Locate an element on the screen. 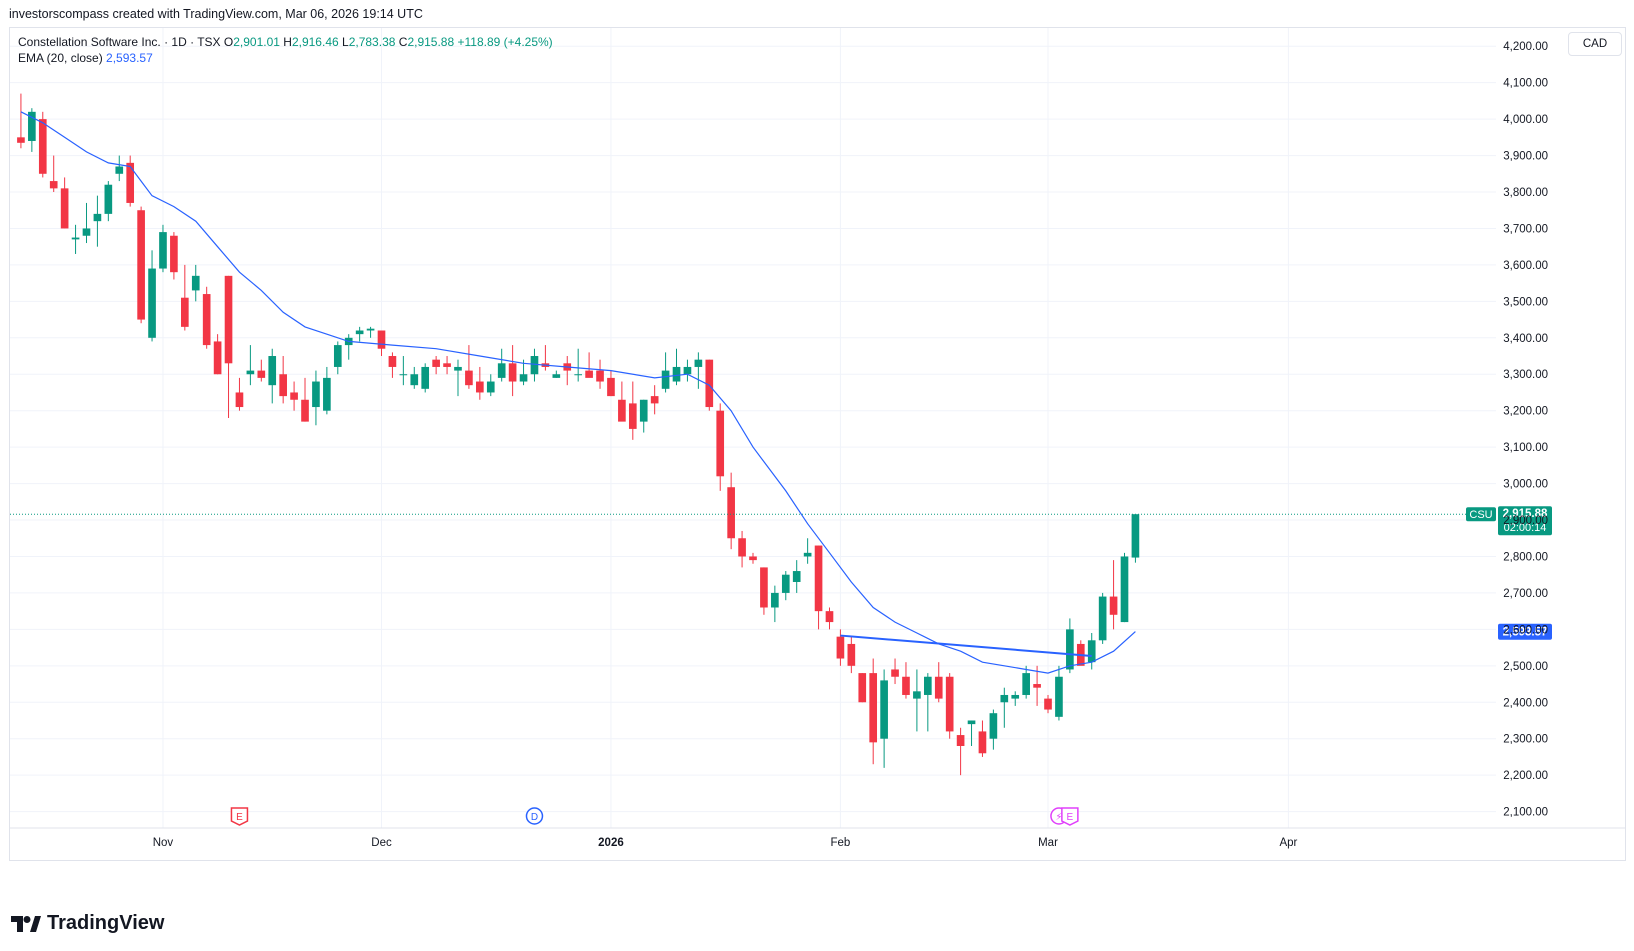 The height and width of the screenshot is (951, 1634). legend-close-label: C is located at coordinates (403, 42).